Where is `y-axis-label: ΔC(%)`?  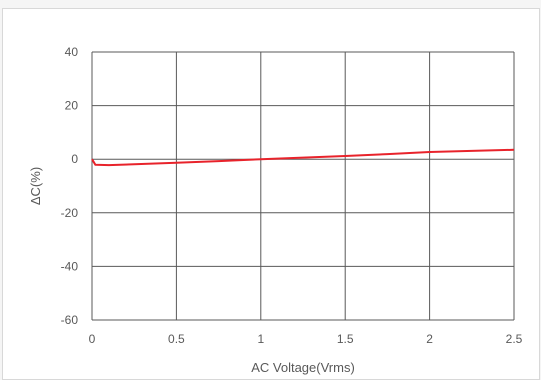
y-axis-label: ΔC(%) is located at coordinates (35, 186).